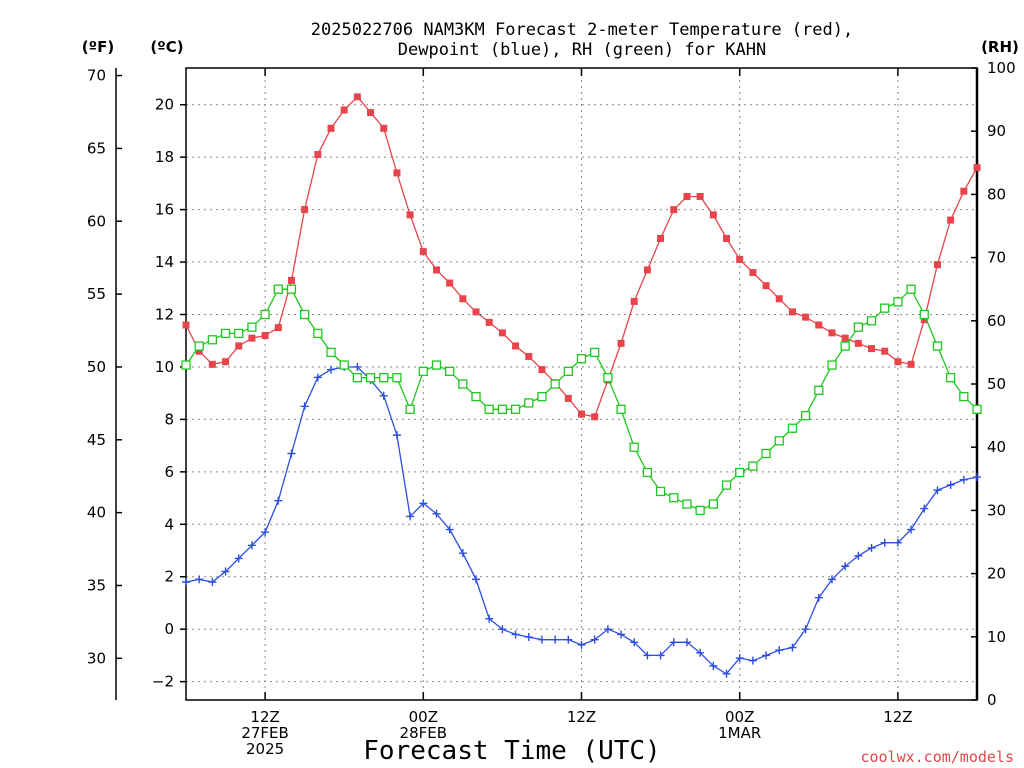 The image size is (1024, 768). What do you see at coordinates (96, 658) in the screenshot?
I see `f-tick-label-0: 30` at bounding box center [96, 658].